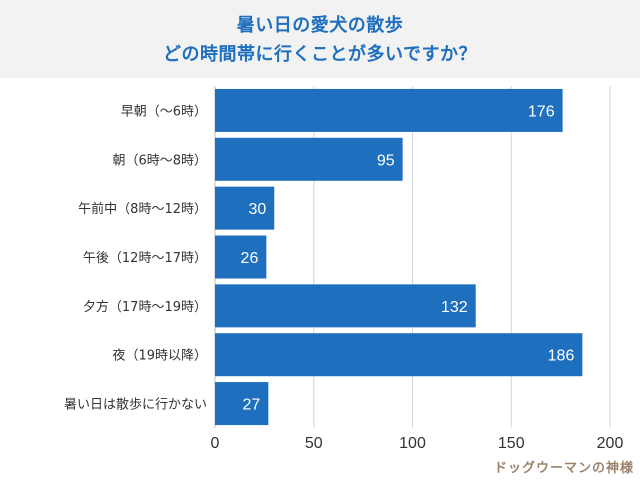  I want to click on bar-value-label-3: 26, so click(250, 258).